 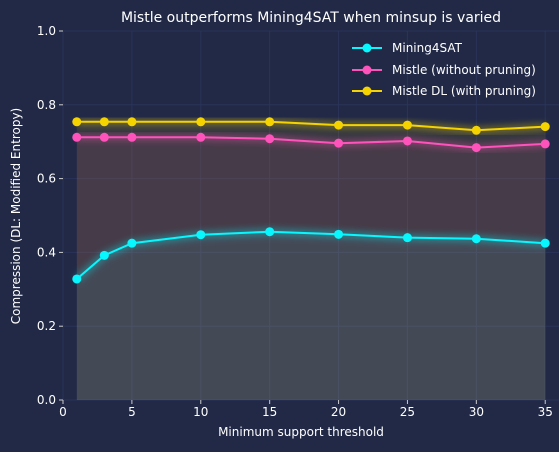 What do you see at coordinates (407, 412) in the screenshot?
I see `x-tick-label: 25` at bounding box center [407, 412].